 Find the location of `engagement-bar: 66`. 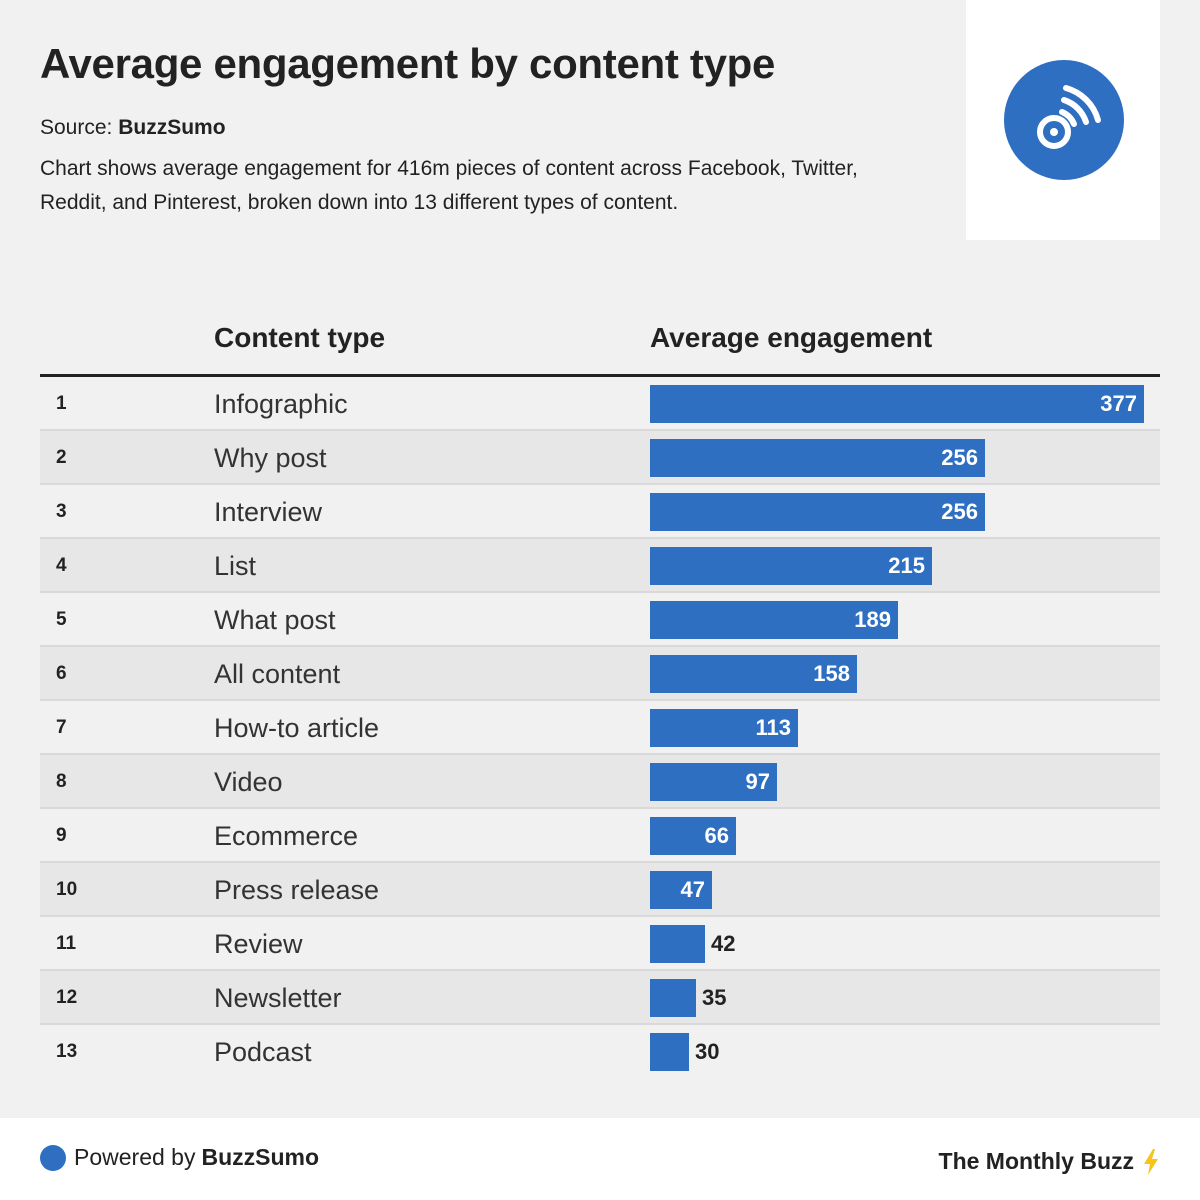

engagement-bar: 66 is located at coordinates (693, 836).